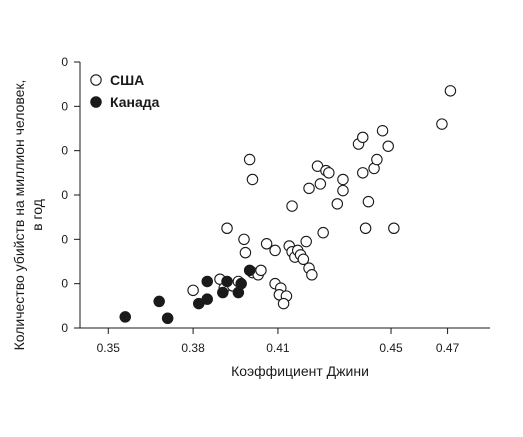 The image size is (523, 437). I want to click on y-axis-title-line: Количество убийств на миллион человек,, so click(19, 215).